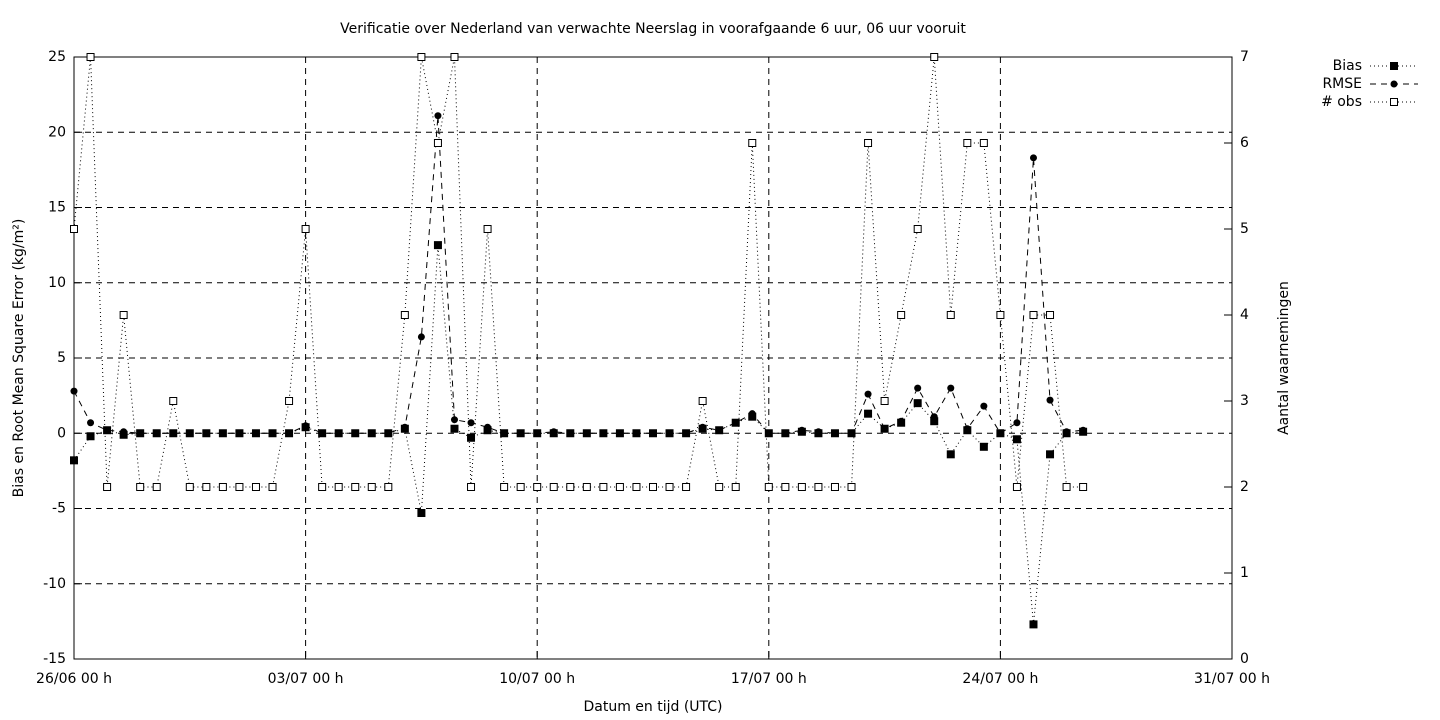  I want to click on x-tick-label: 26/06 00 h, so click(74, 679).